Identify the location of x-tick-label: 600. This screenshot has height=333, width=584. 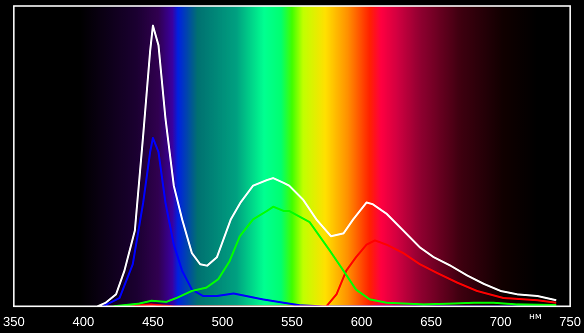
(361, 321).